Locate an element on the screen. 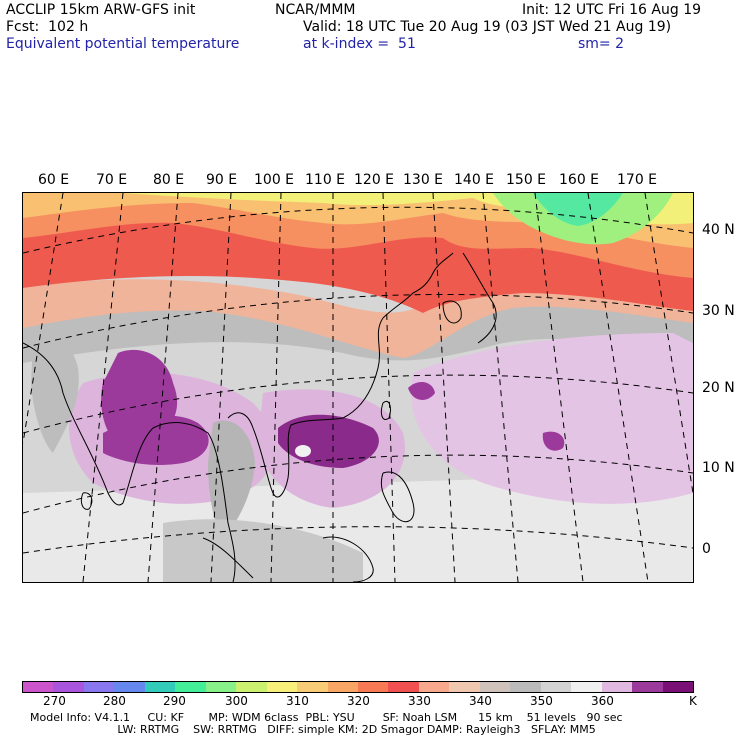 The image size is (740, 740). colorbar-tick-340: 340 is located at coordinates (480, 701).